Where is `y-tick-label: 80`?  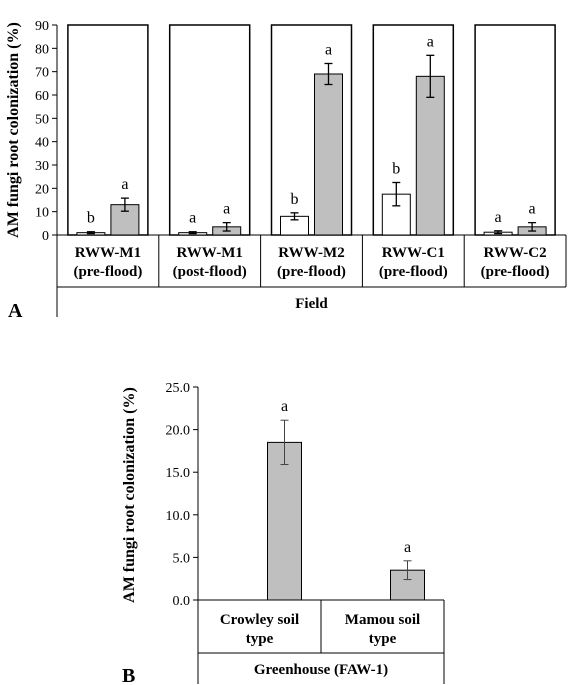 y-tick-label: 80 is located at coordinates (42, 49).